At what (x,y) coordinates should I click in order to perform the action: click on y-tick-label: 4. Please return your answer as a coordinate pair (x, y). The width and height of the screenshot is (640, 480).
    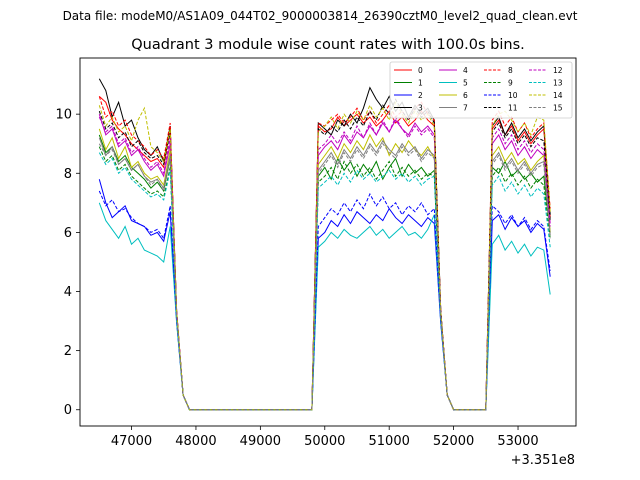
    Looking at the image, I should click on (68, 292).